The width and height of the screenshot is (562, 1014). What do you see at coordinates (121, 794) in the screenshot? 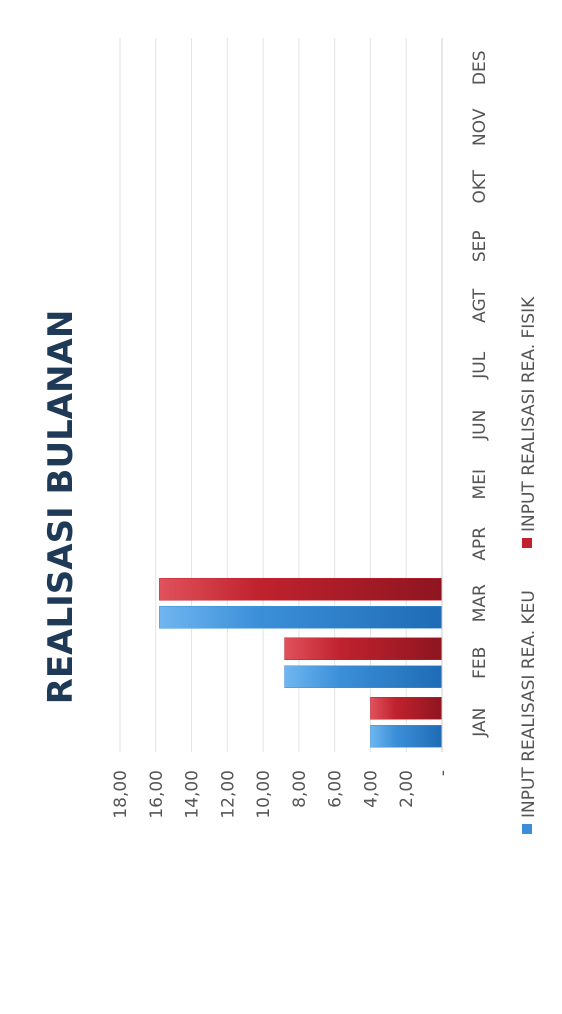
I see `y-tick-label: 18,00` at bounding box center [121, 794].